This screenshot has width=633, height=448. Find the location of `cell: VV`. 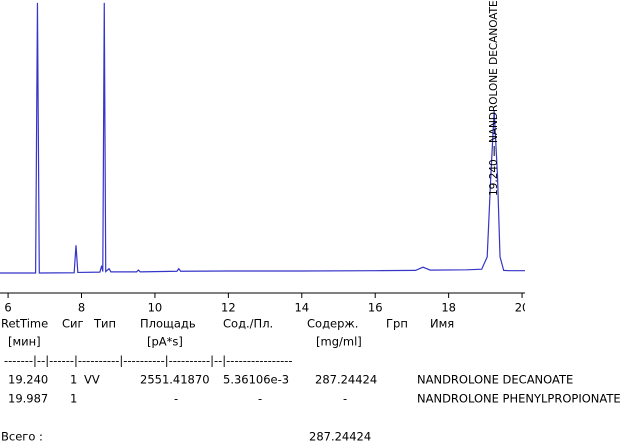

cell: VV is located at coordinates (92, 380).